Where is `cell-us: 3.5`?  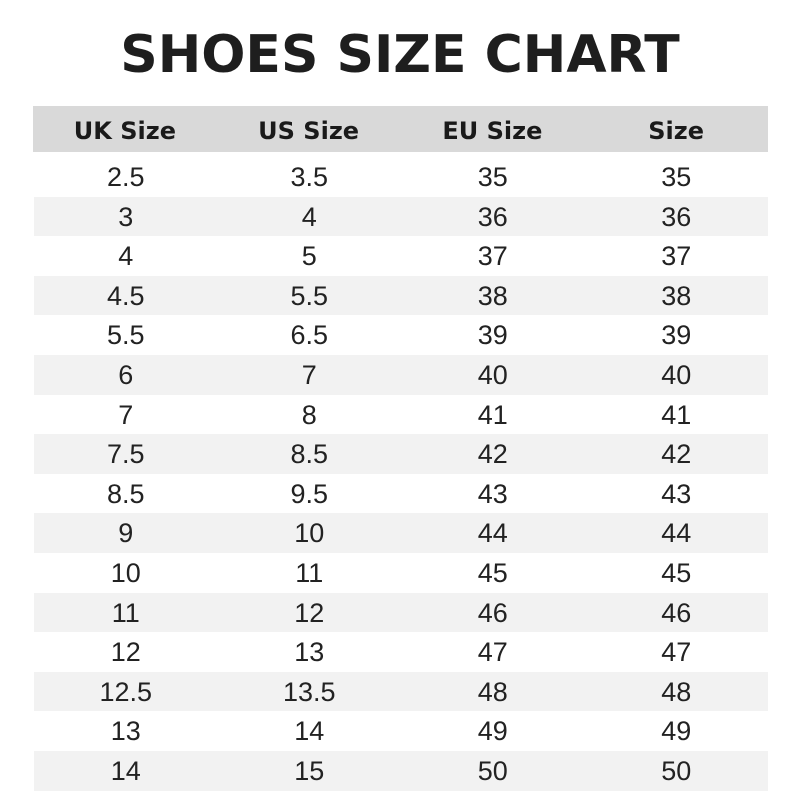
cell-us: 3.5 is located at coordinates (309, 177).